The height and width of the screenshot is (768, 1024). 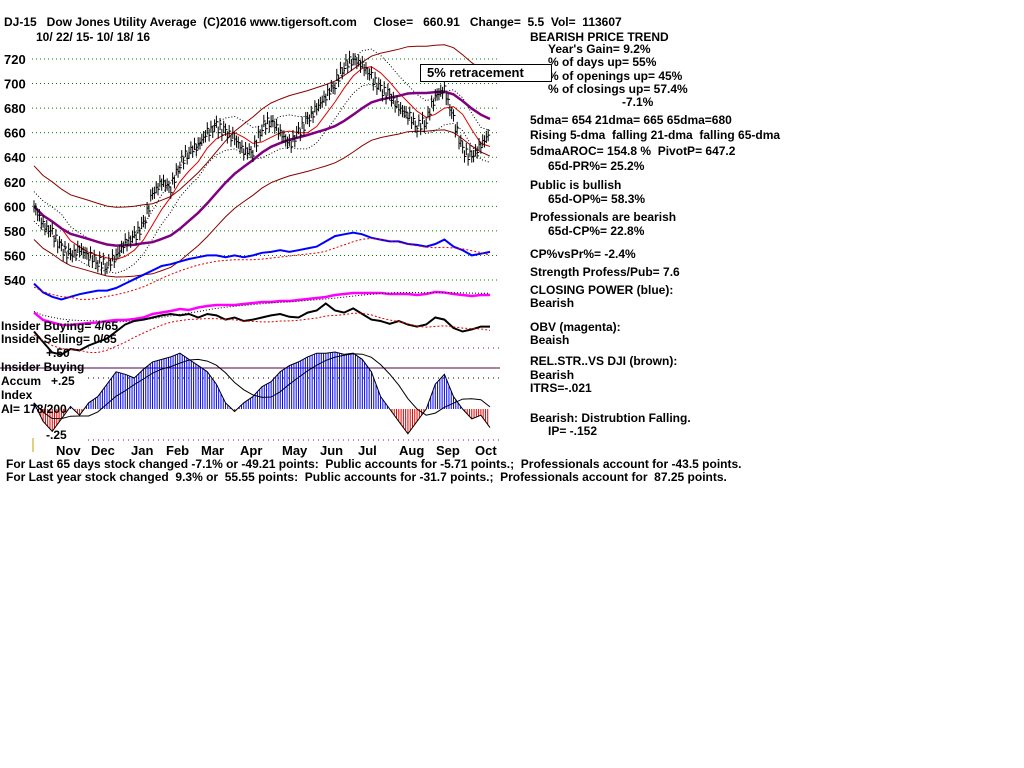 What do you see at coordinates (576, 185) in the screenshot?
I see `stat-line: Public is bullish` at bounding box center [576, 185].